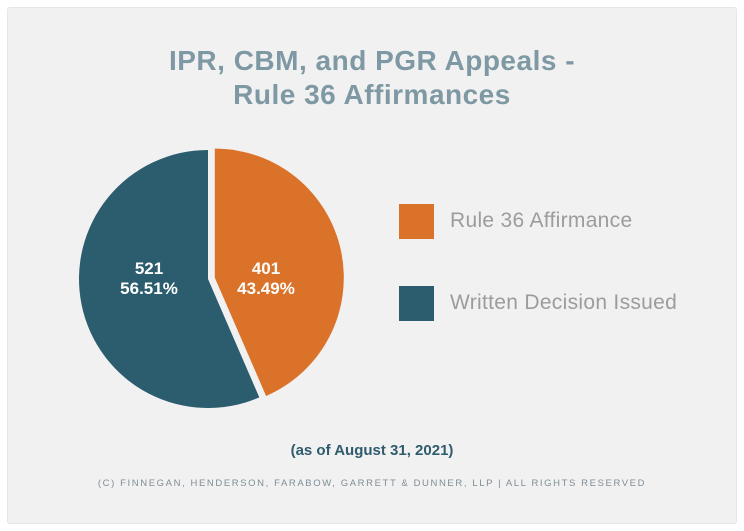 Image resolution: width=744 pixels, height=531 pixels. I want to click on pie-label-rule36: 401 43.49%, so click(266, 279).